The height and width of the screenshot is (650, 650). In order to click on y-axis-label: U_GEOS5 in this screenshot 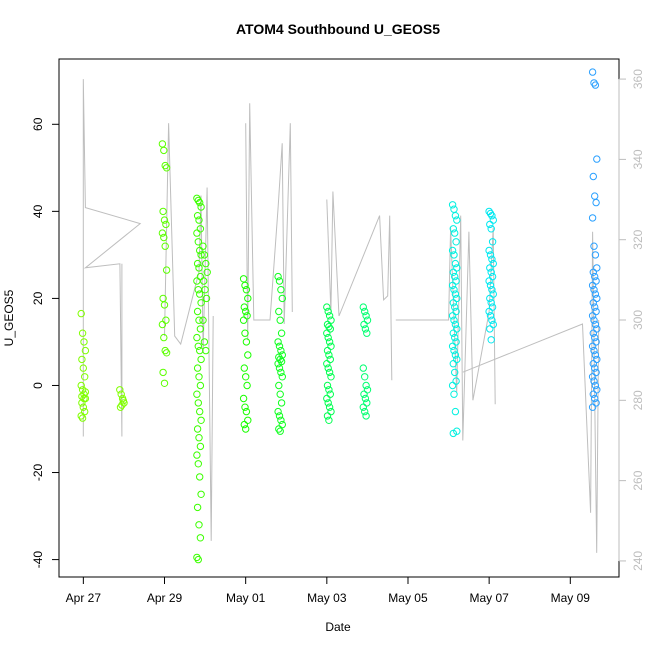, I will do `click(9, 317)`.